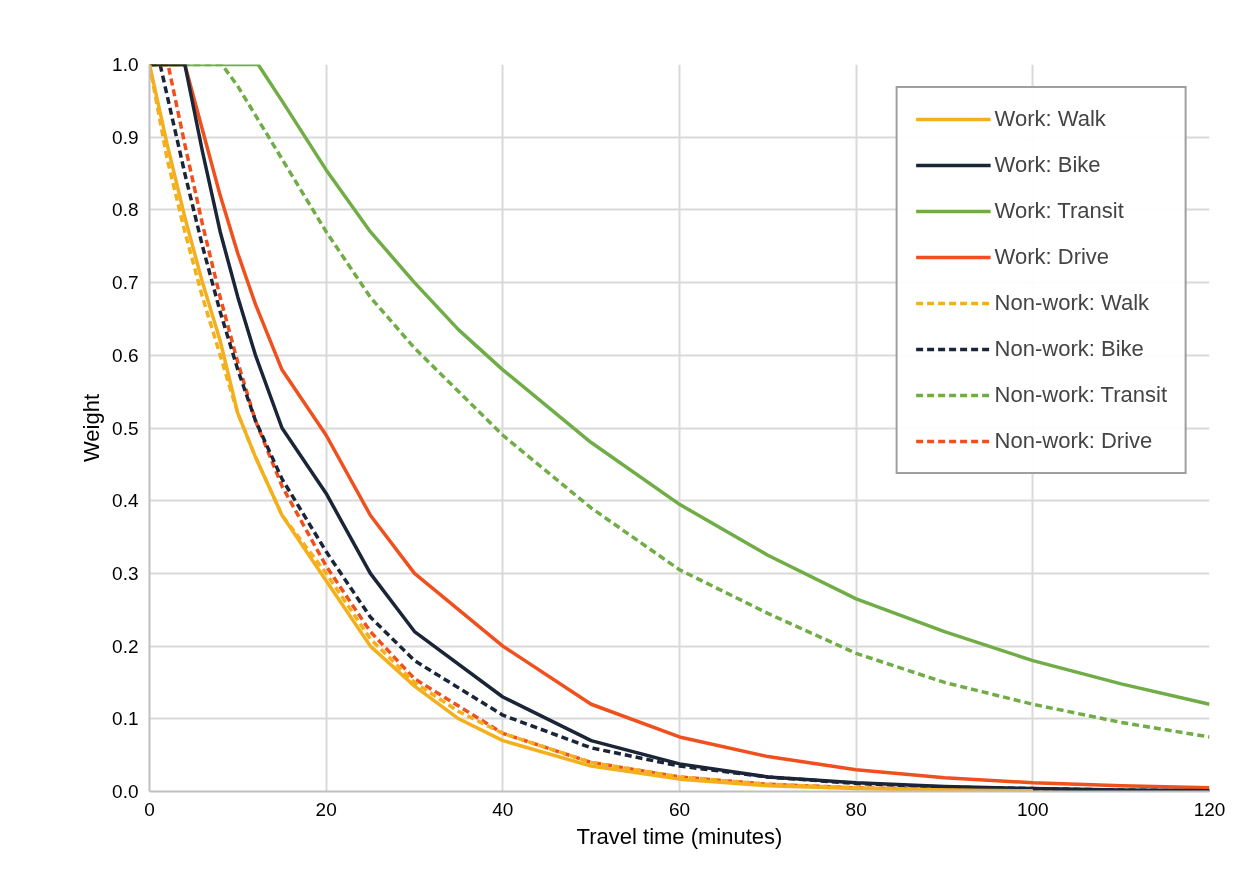  Describe the element at coordinates (856, 809) in the screenshot. I see `x-tick-label: 80` at that location.